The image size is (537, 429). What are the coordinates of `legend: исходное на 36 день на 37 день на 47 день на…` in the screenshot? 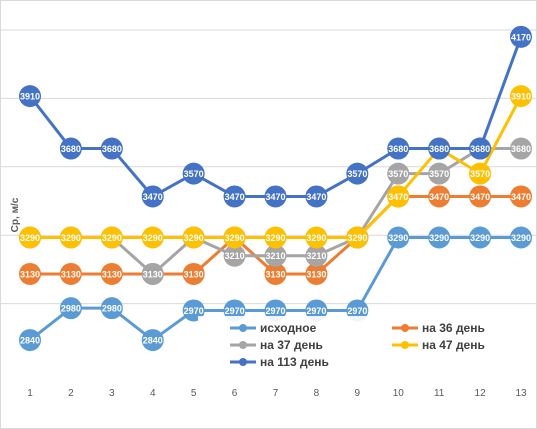 It's located at (360, 344).